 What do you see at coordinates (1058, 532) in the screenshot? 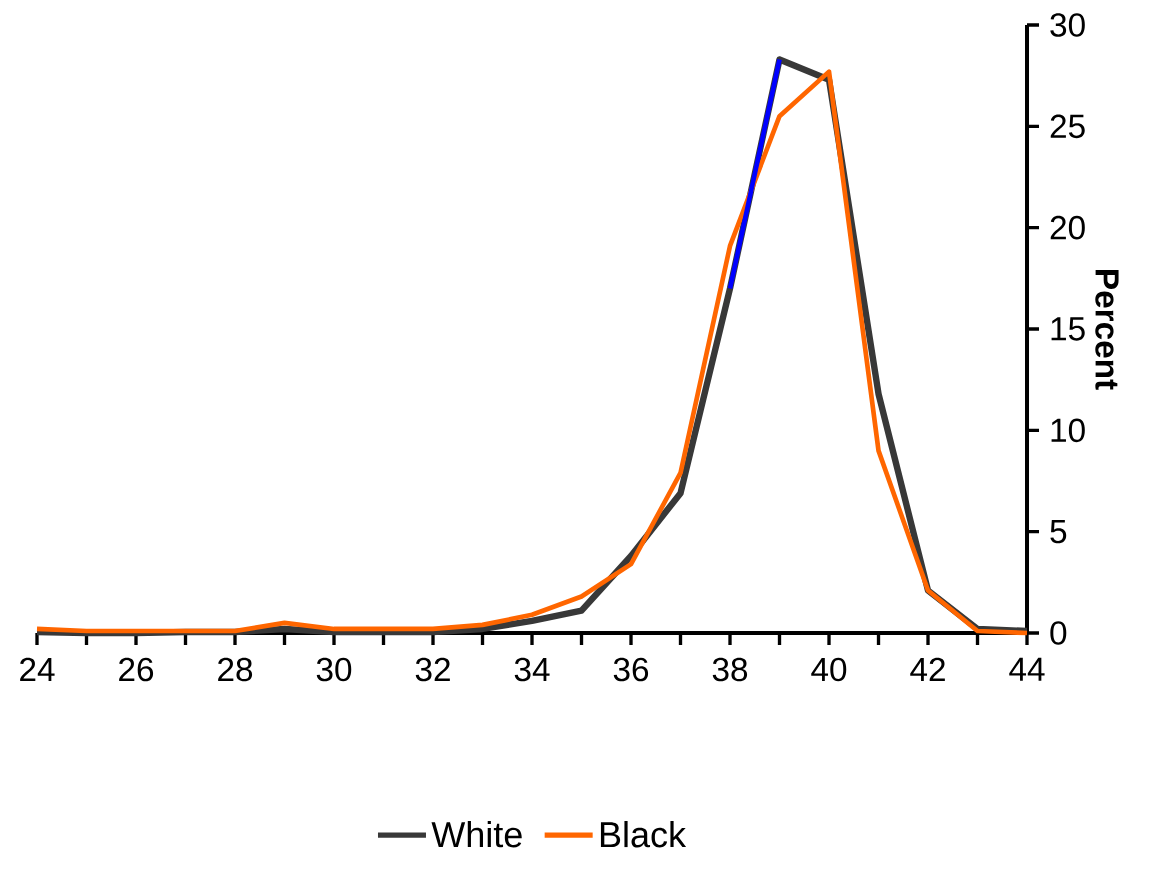
I see `y-tick-label: 5` at bounding box center [1058, 532].